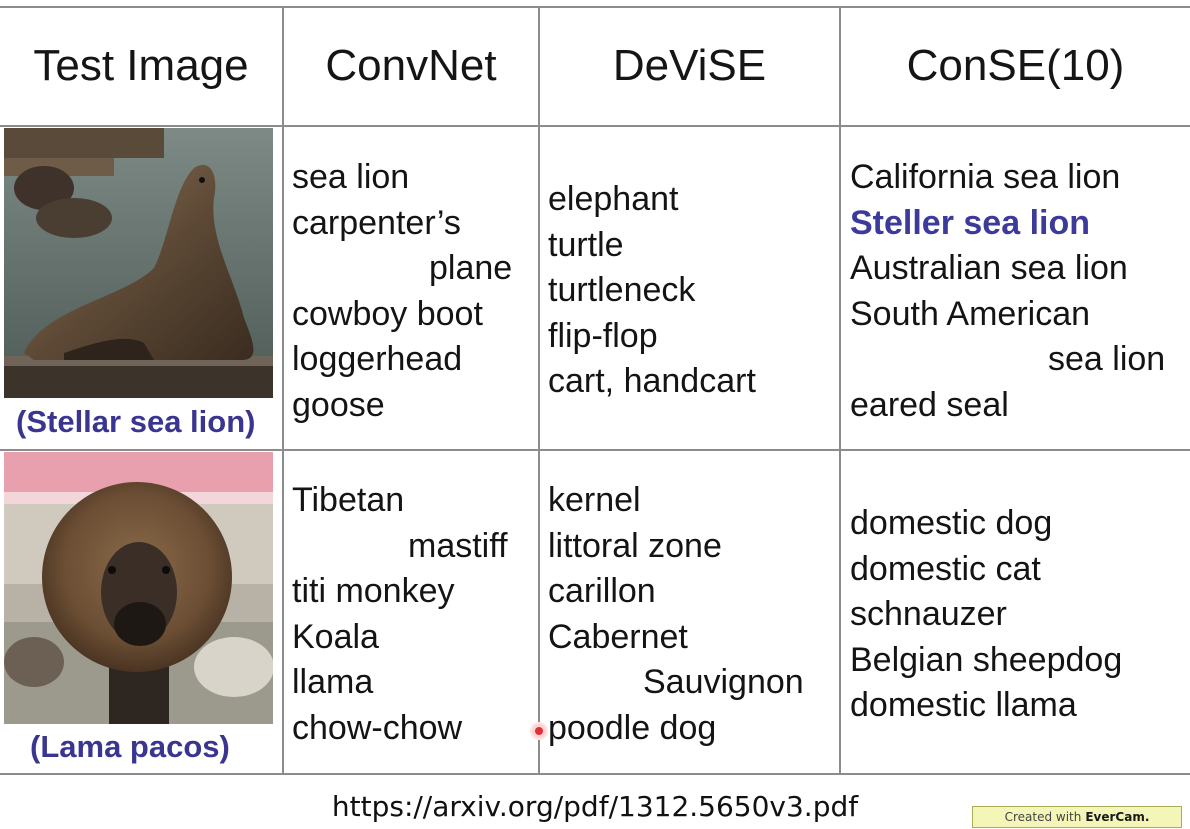 This screenshot has width=1190, height=829. Describe the element at coordinates (130, 747) in the screenshot. I see `alpaca-caption: (Lama pacos)` at that location.